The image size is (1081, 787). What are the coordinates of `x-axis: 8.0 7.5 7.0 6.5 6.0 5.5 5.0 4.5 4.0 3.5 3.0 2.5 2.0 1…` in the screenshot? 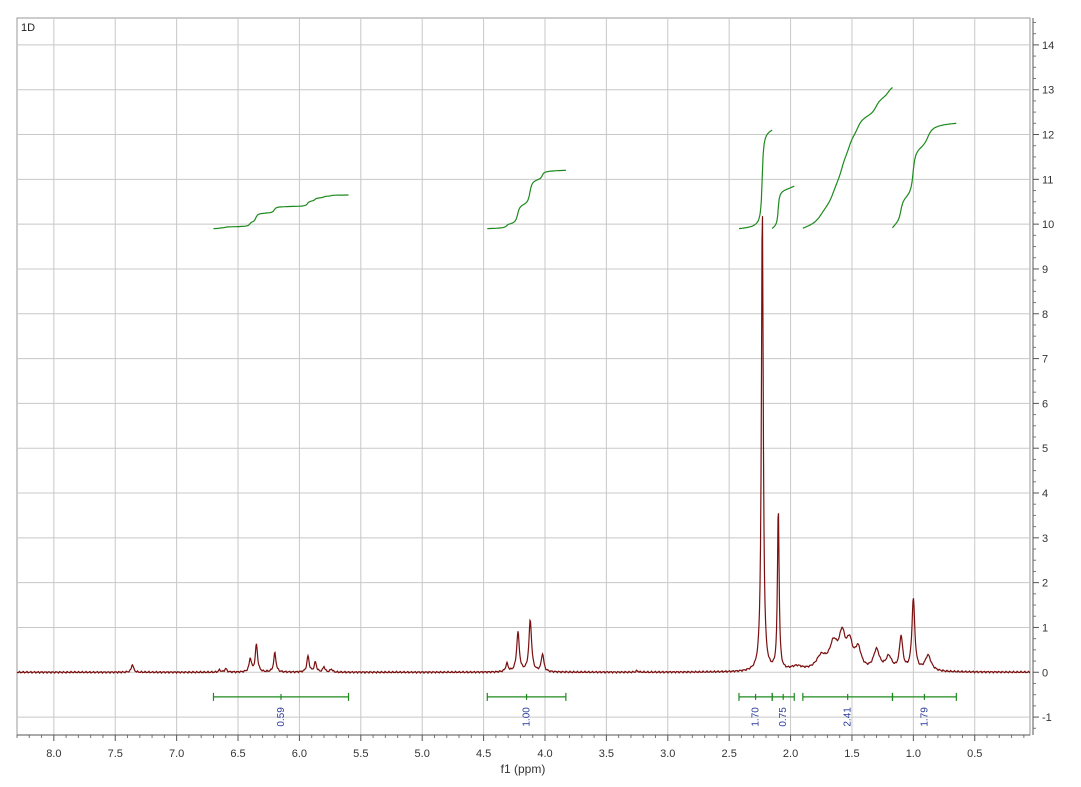 It's located at (523, 747).